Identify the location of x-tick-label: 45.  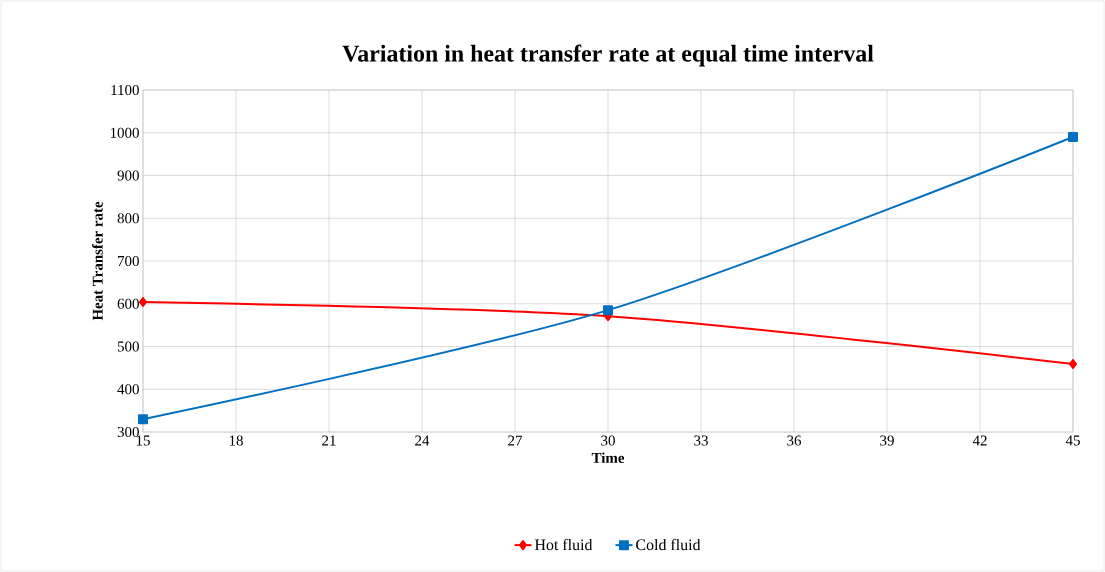
(1072, 440).